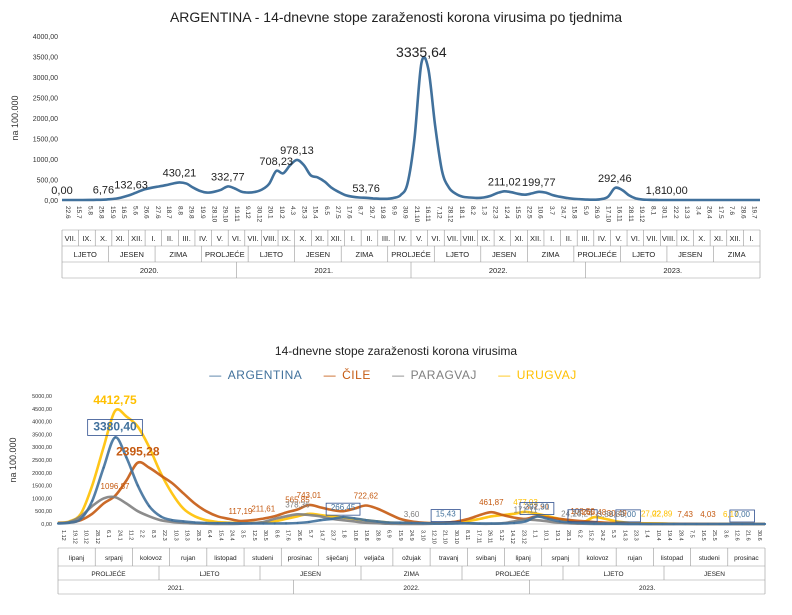 This screenshot has width=792, height=615. I want to click on date-tick-label: 18.1, so click(461, 212).